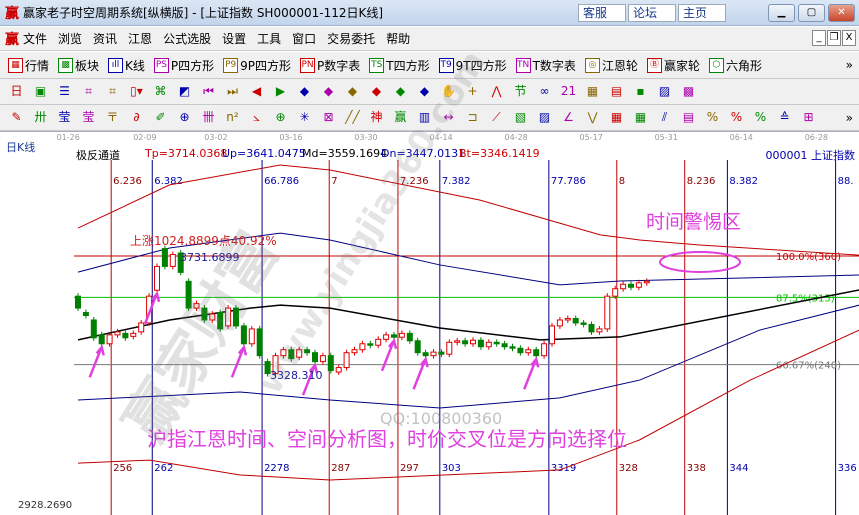  What do you see at coordinates (714, 117) in the screenshot?
I see `percent-scale-button: %` at bounding box center [714, 117].